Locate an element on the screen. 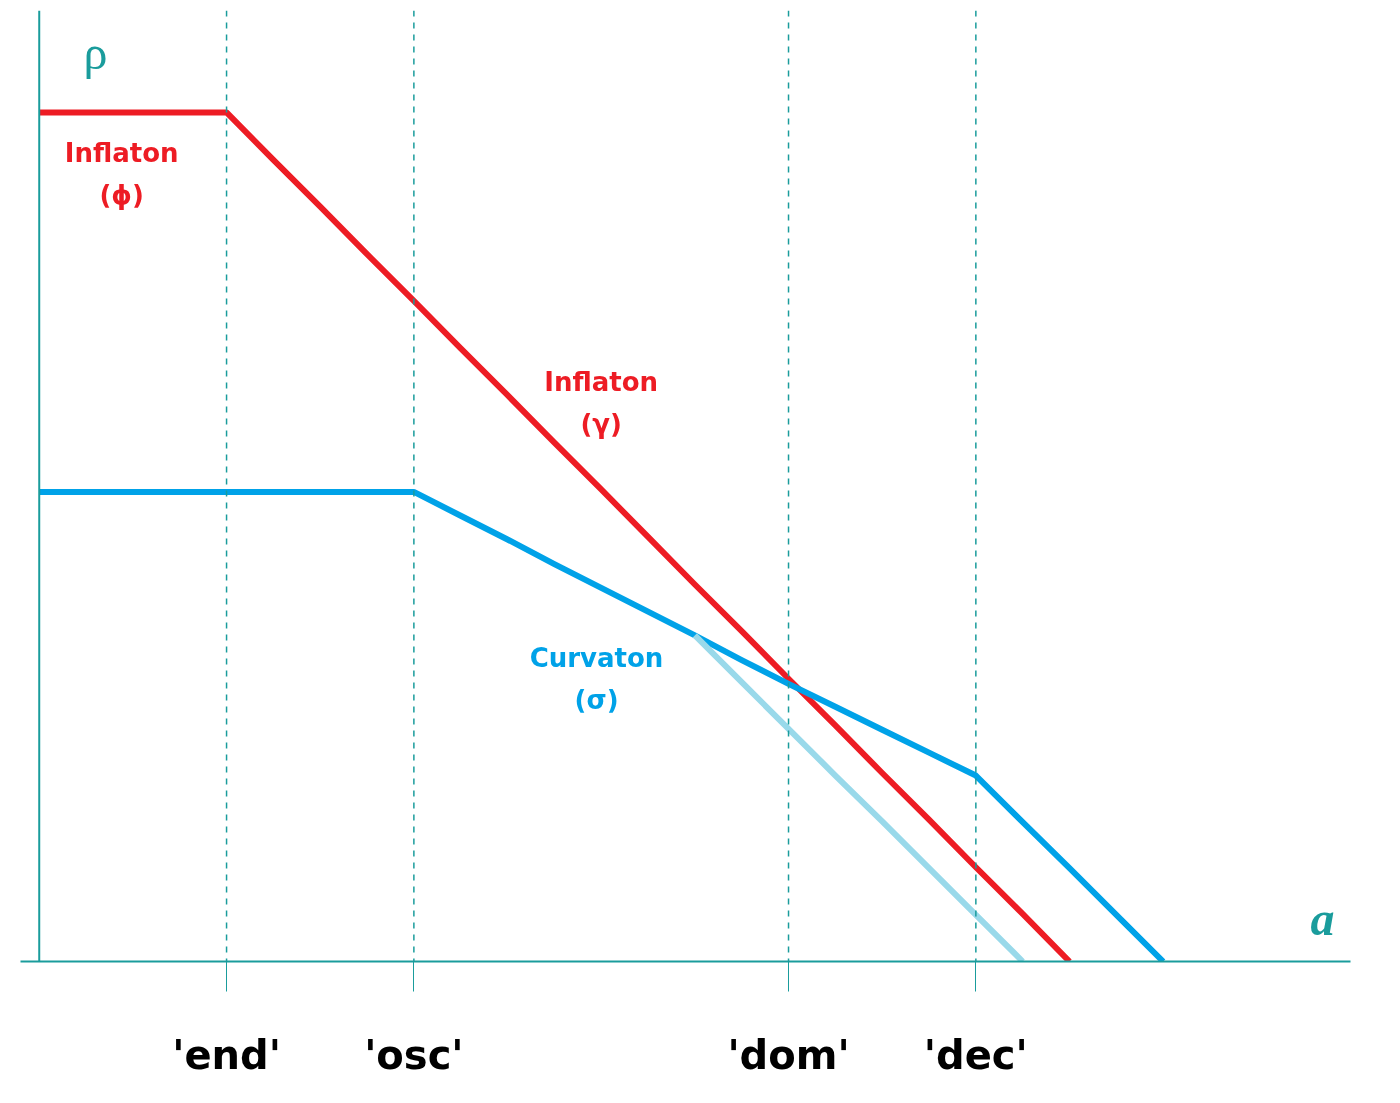 The image size is (1400, 1103). y-axis-title: ρ is located at coordinates (95, 53).